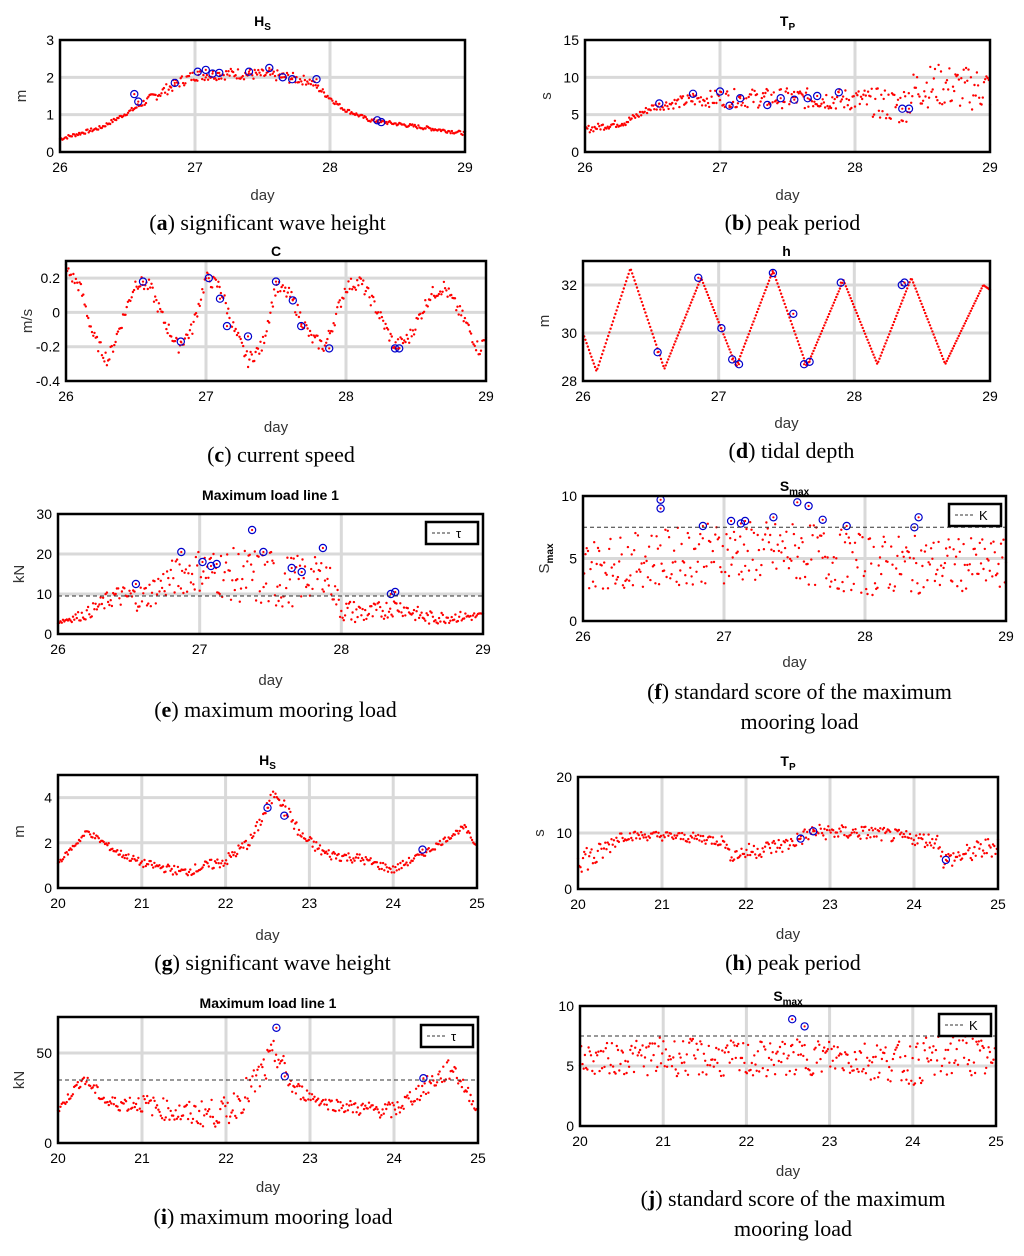 This screenshot has width=1024, height=1256. What do you see at coordinates (56, 312) in the screenshot?
I see `y-tick-label: 0` at bounding box center [56, 312].